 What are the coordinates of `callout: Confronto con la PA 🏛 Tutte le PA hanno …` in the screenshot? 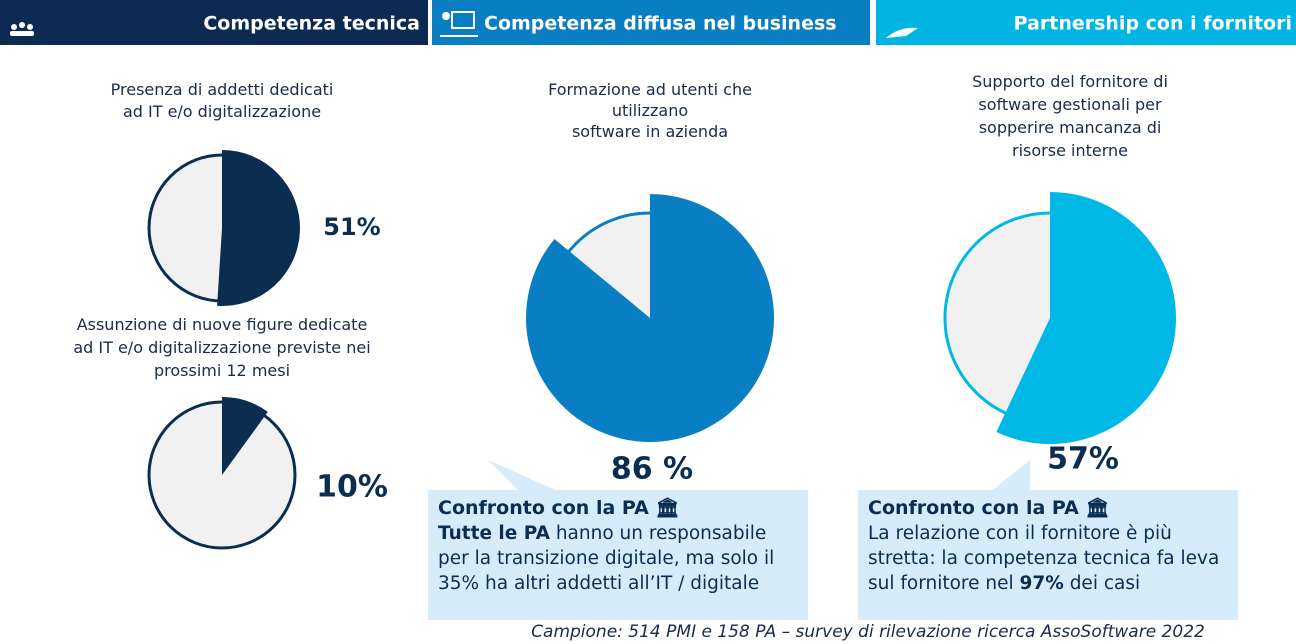 It's located at (618, 555).